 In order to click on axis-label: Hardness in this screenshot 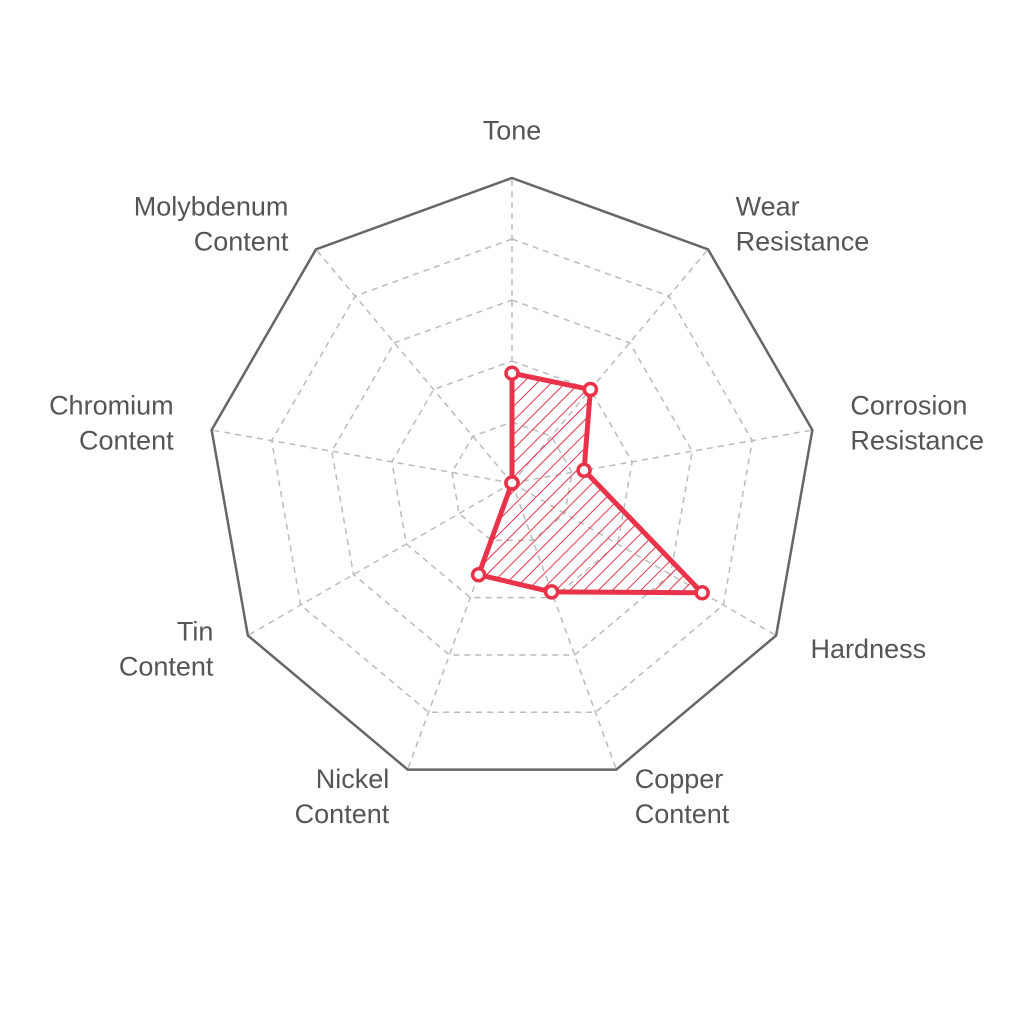, I will do `click(869, 649)`.